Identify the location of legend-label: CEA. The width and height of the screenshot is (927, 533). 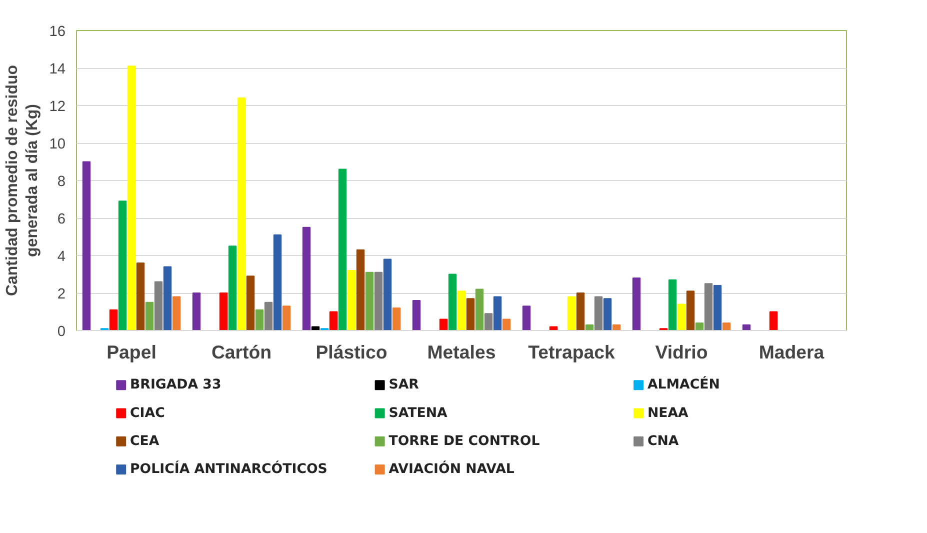
(145, 441).